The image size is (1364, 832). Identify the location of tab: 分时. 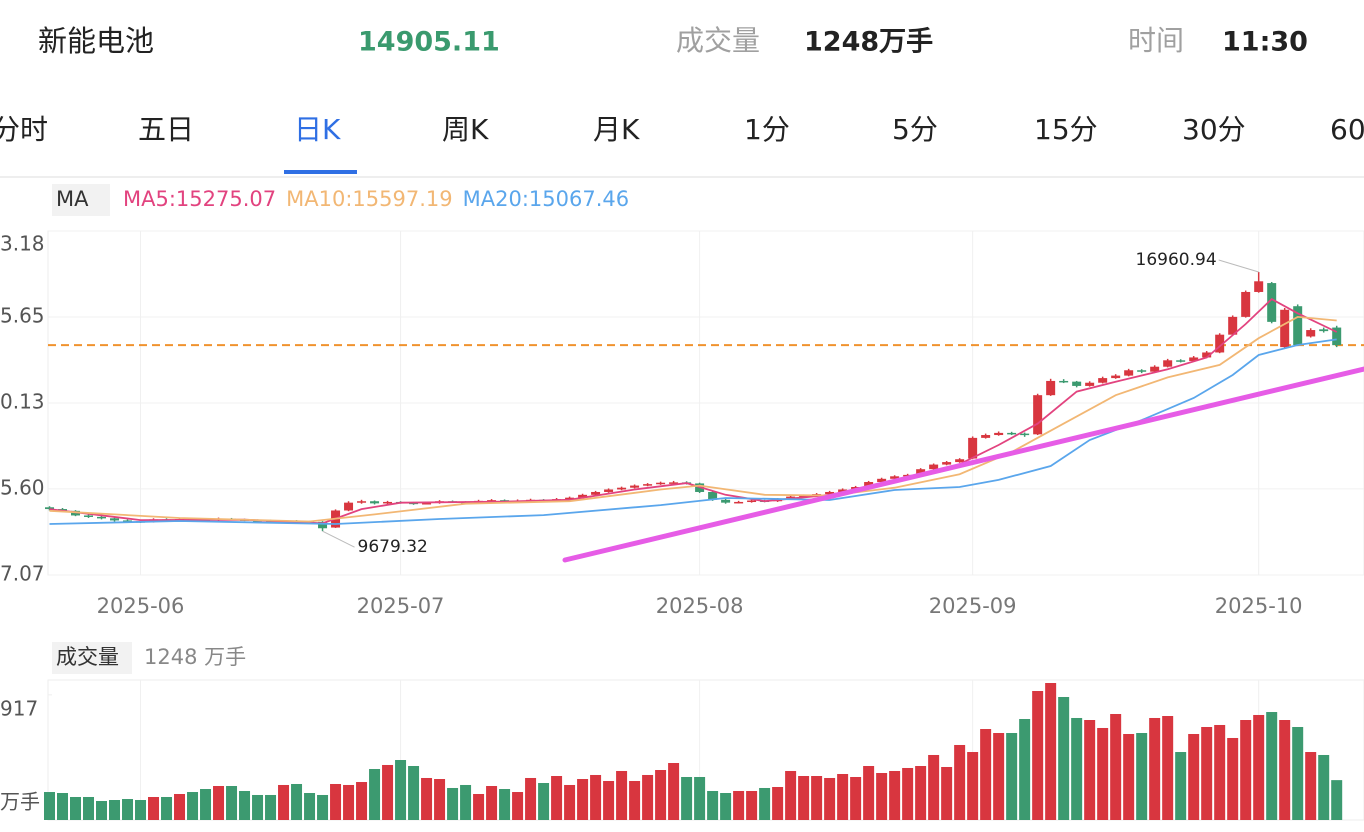
(24, 129).